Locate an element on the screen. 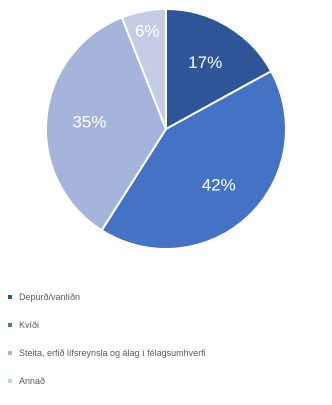  legend-item-annad: Annað is located at coordinates (167, 380).